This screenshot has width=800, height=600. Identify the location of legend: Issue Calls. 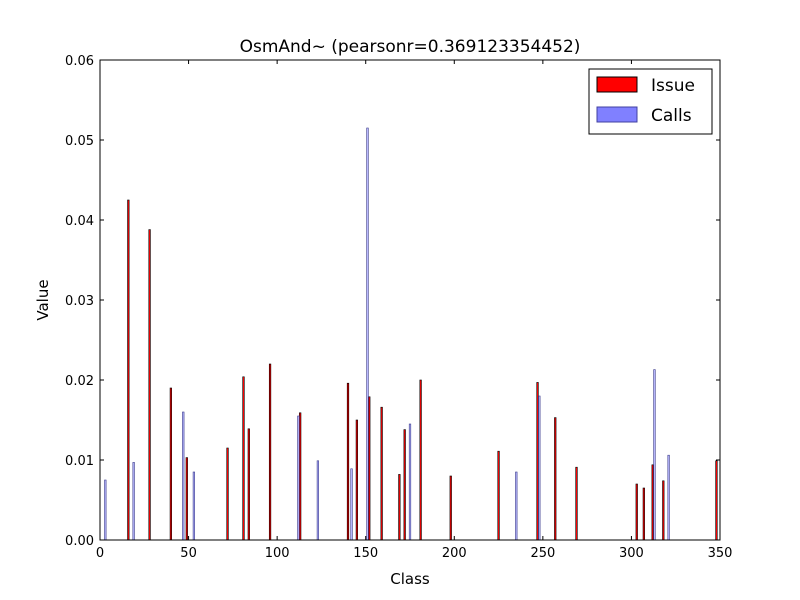
(650, 101).